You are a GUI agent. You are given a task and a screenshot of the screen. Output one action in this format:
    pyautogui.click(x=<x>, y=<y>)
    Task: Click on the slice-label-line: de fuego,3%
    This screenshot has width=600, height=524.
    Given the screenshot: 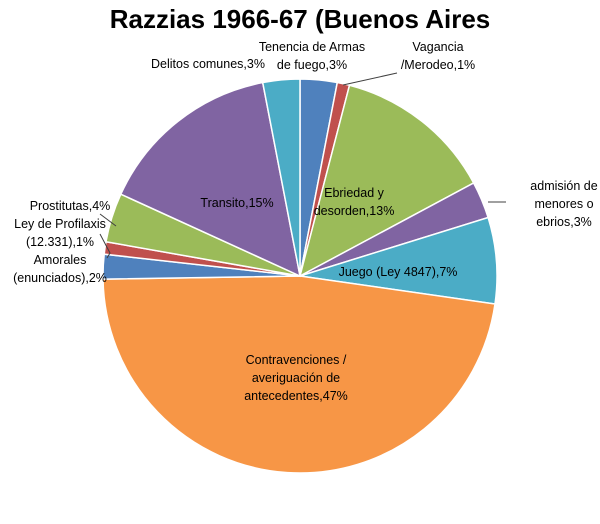 What is the action you would take?
    pyautogui.click(x=312, y=65)
    